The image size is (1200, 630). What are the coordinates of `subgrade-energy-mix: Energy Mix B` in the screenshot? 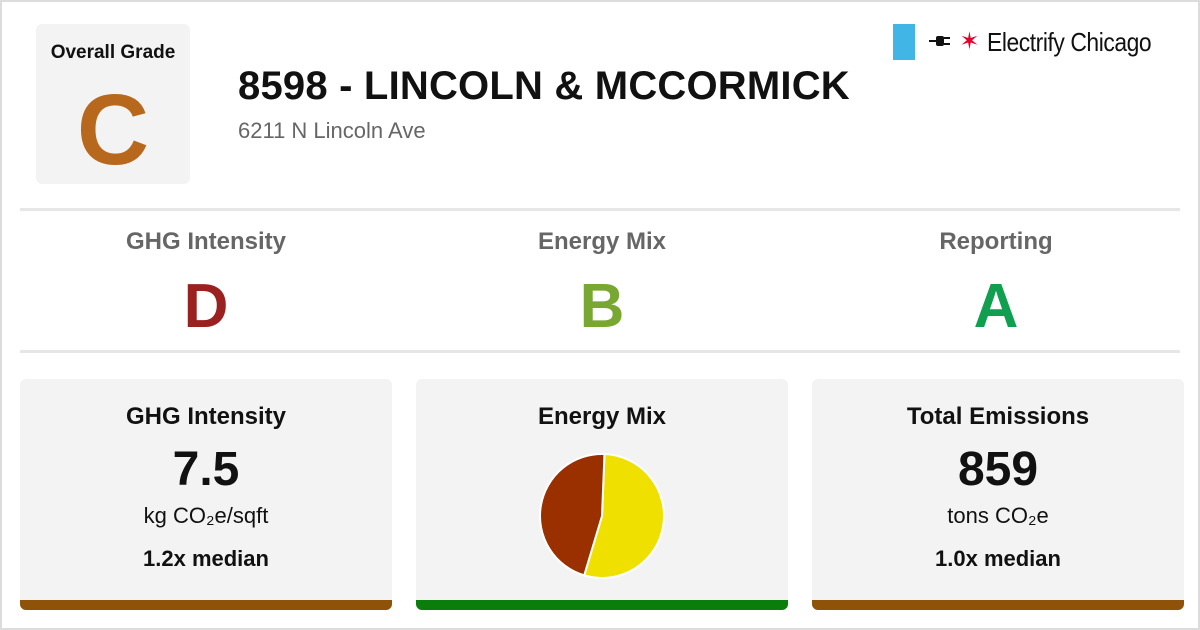 It's located at (602, 283).